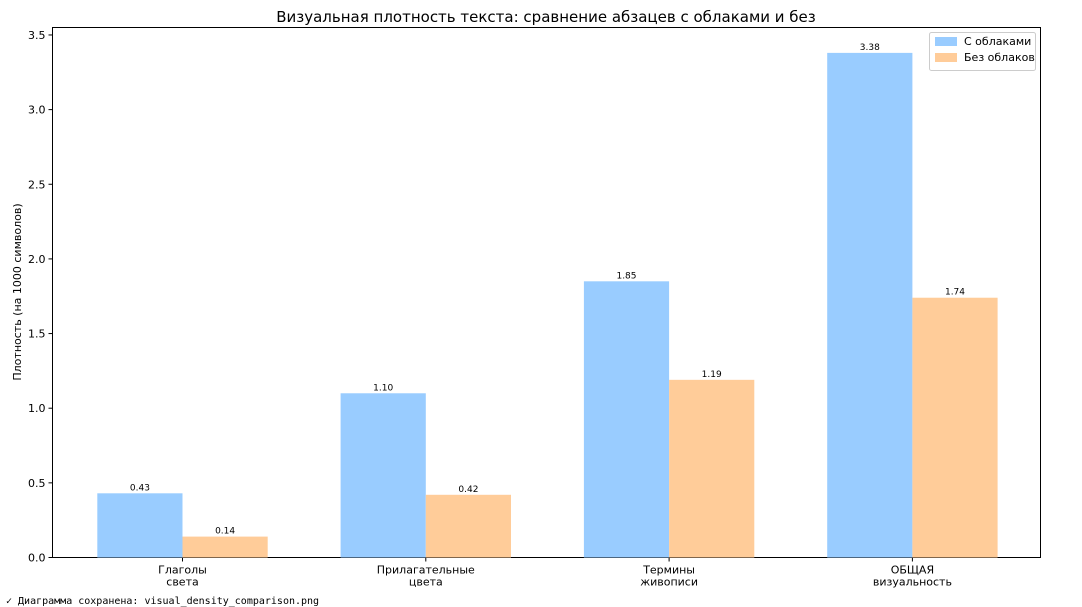 The height and width of the screenshot is (607, 1082). What do you see at coordinates (140, 488) in the screenshot?
I see `bar-value-label: 0.43` at bounding box center [140, 488].